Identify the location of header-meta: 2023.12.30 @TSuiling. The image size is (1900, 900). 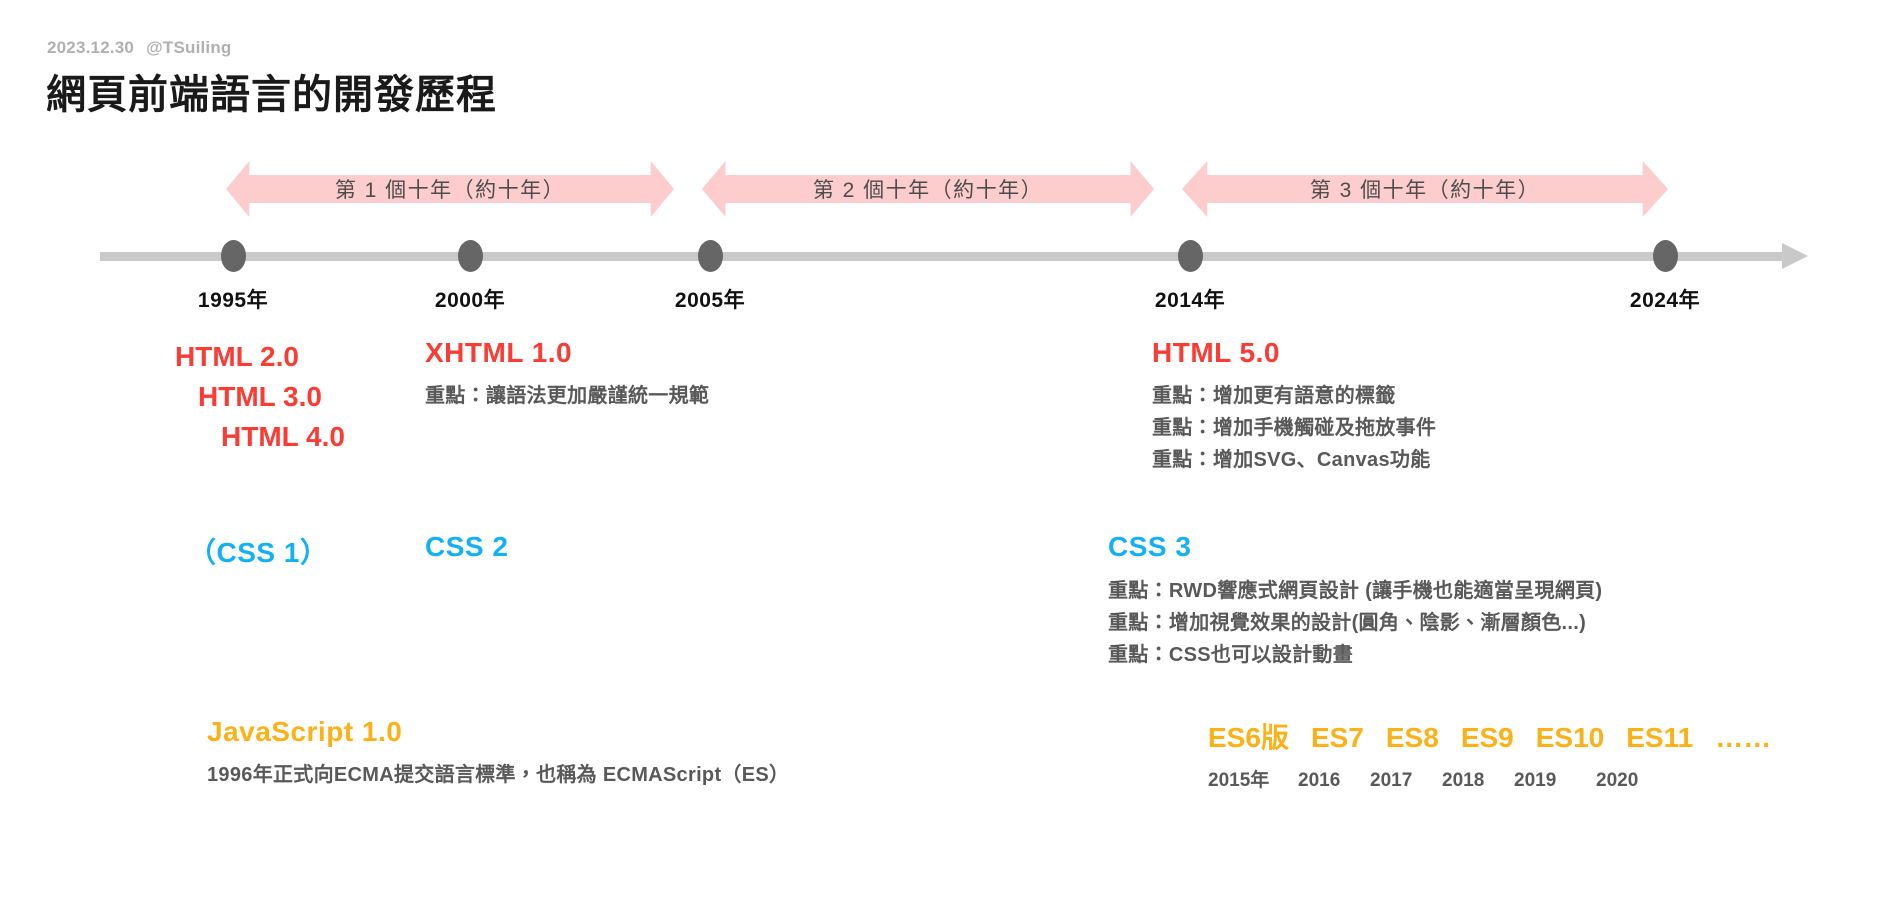
(139, 48).